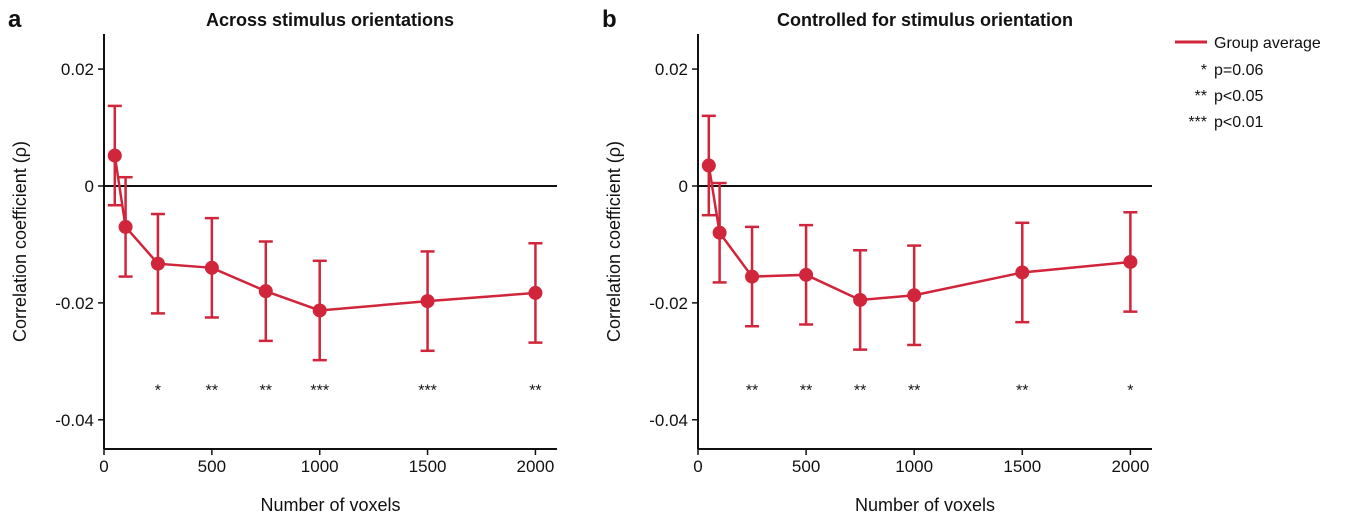  I want to click on panel-title: Controlled for stimulus orientation, so click(925, 20).